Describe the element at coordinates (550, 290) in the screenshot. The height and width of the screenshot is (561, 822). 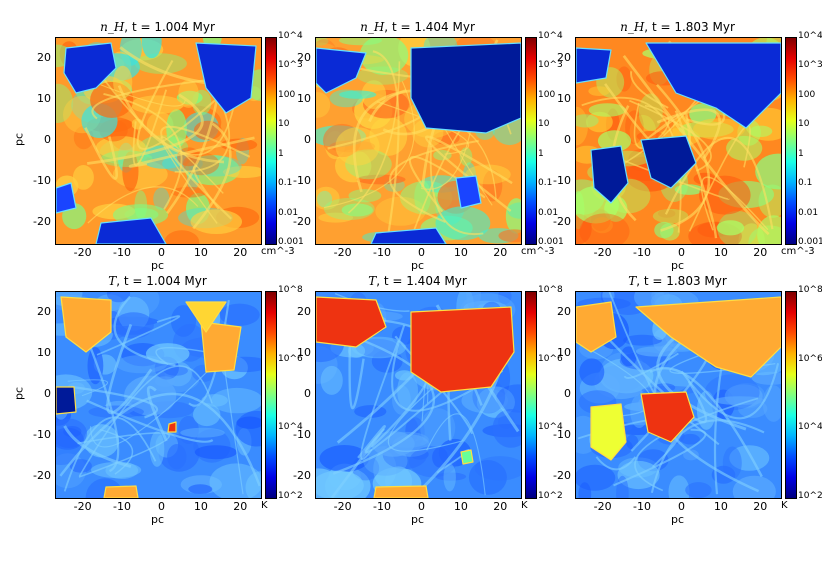
I see `colorbar-tick-label: 10^8` at that location.